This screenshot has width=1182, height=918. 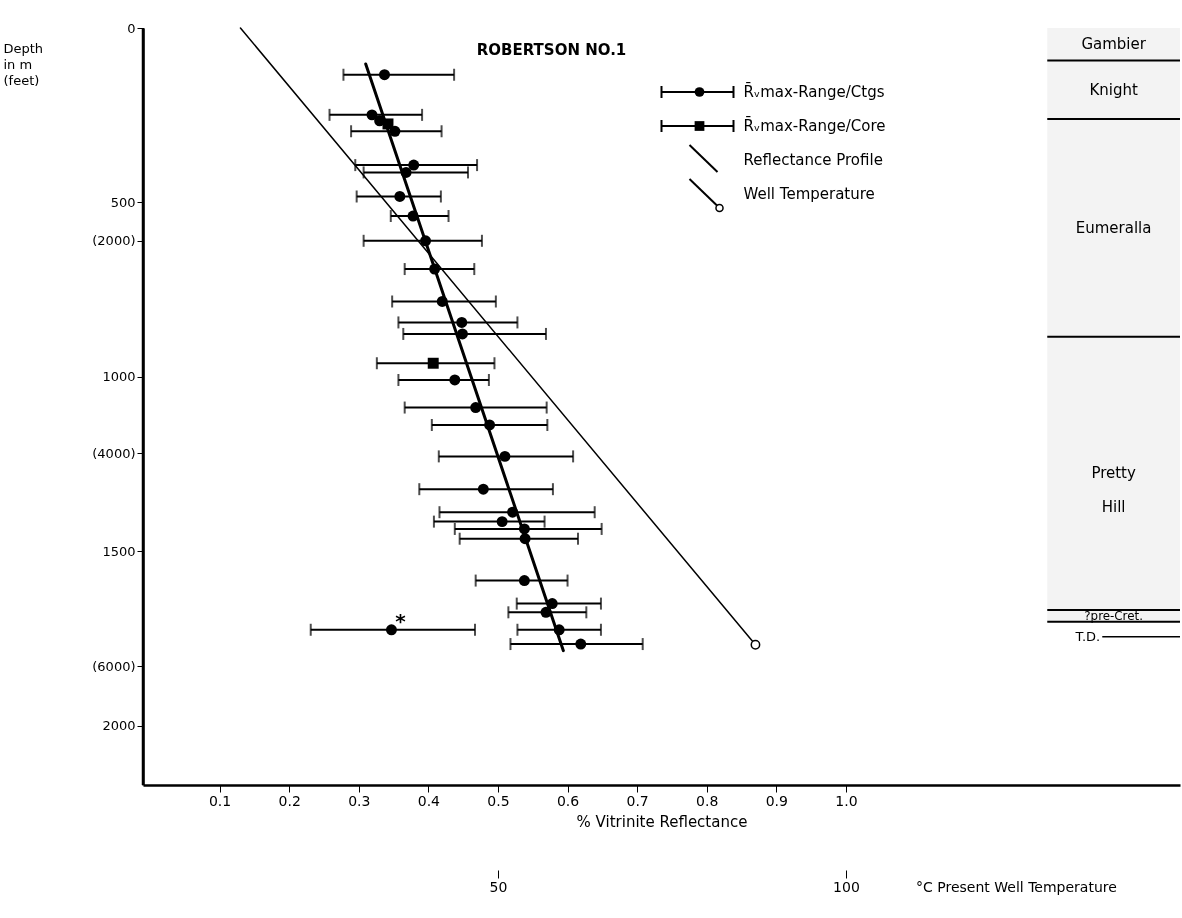 I want to click on y2-tick-label: (4000), so click(x=114, y=453).